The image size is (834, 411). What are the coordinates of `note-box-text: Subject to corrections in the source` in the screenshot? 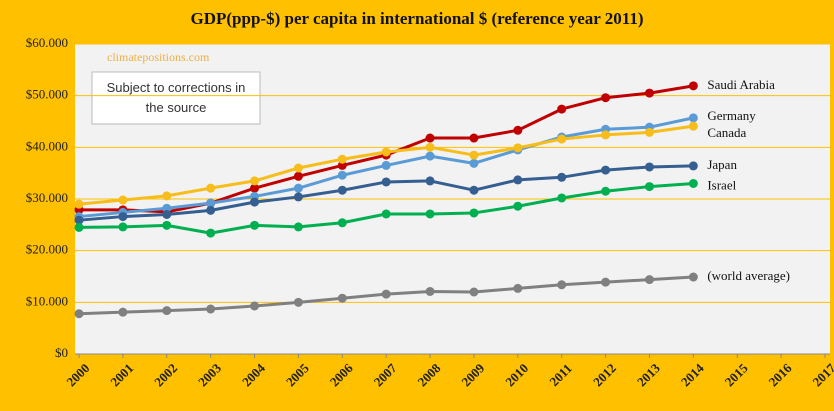 It's located at (176, 97).